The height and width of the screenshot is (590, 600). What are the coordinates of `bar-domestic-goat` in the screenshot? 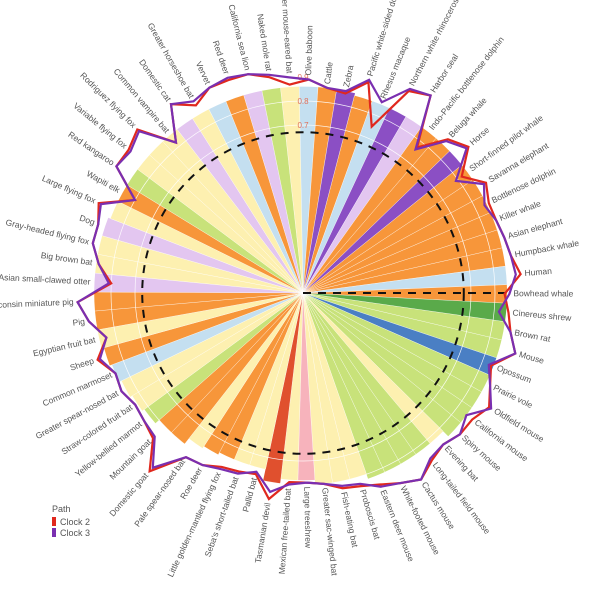 It's located at (237, 369).